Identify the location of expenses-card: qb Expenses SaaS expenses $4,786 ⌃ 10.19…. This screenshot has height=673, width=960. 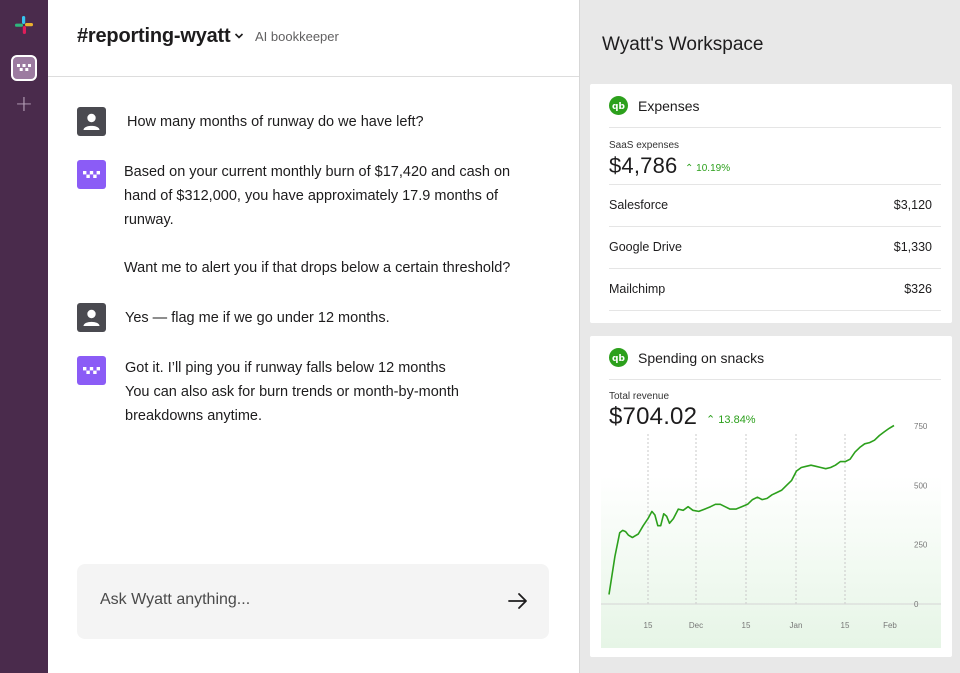
(771, 203).